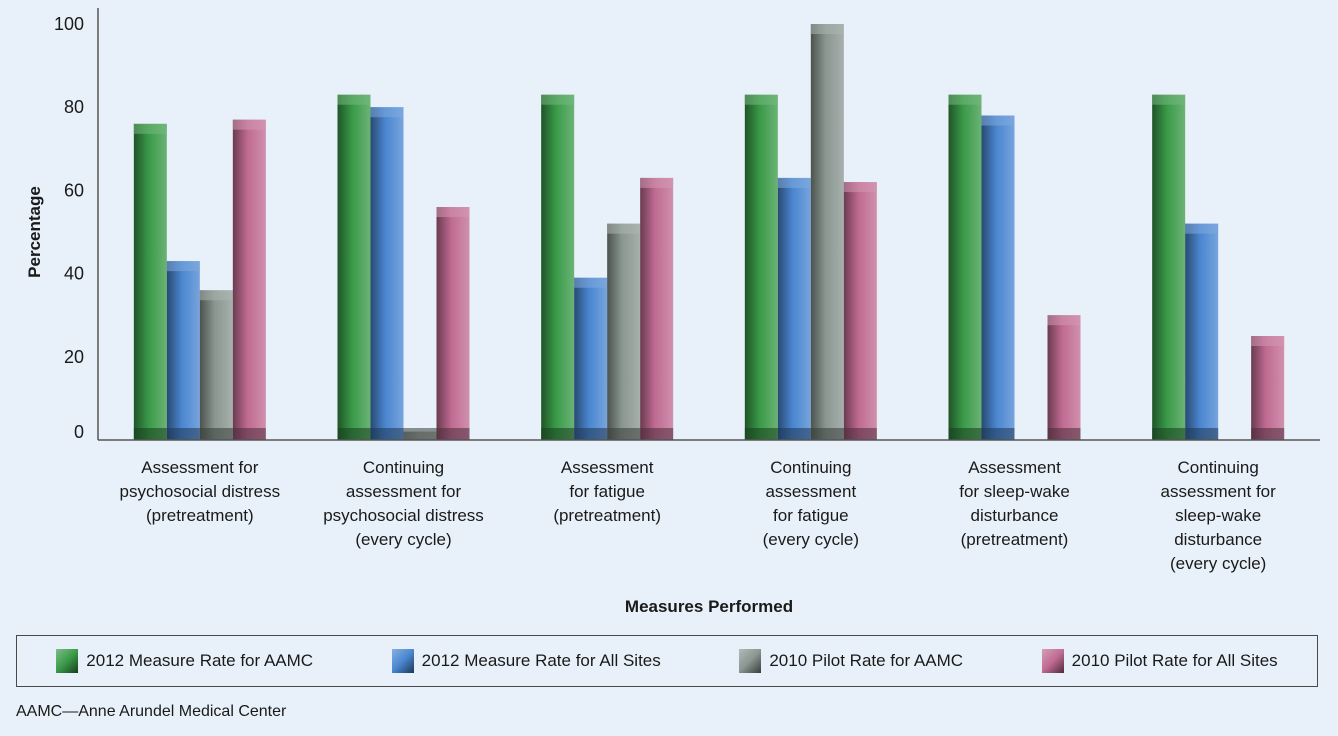 The width and height of the screenshot is (1338, 736). Describe the element at coordinates (74, 107) in the screenshot. I see `y-tick-label: 80` at that location.